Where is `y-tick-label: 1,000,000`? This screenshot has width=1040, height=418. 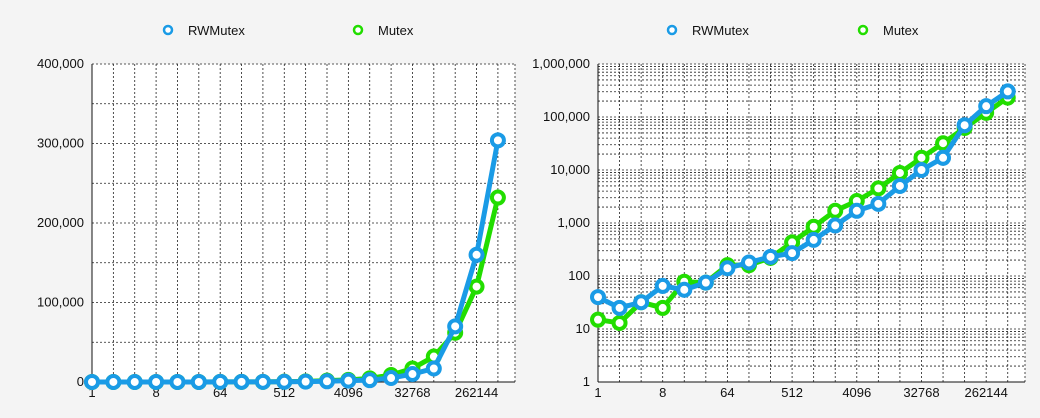 y-tick-label: 1,000,000 is located at coordinates (561, 63).